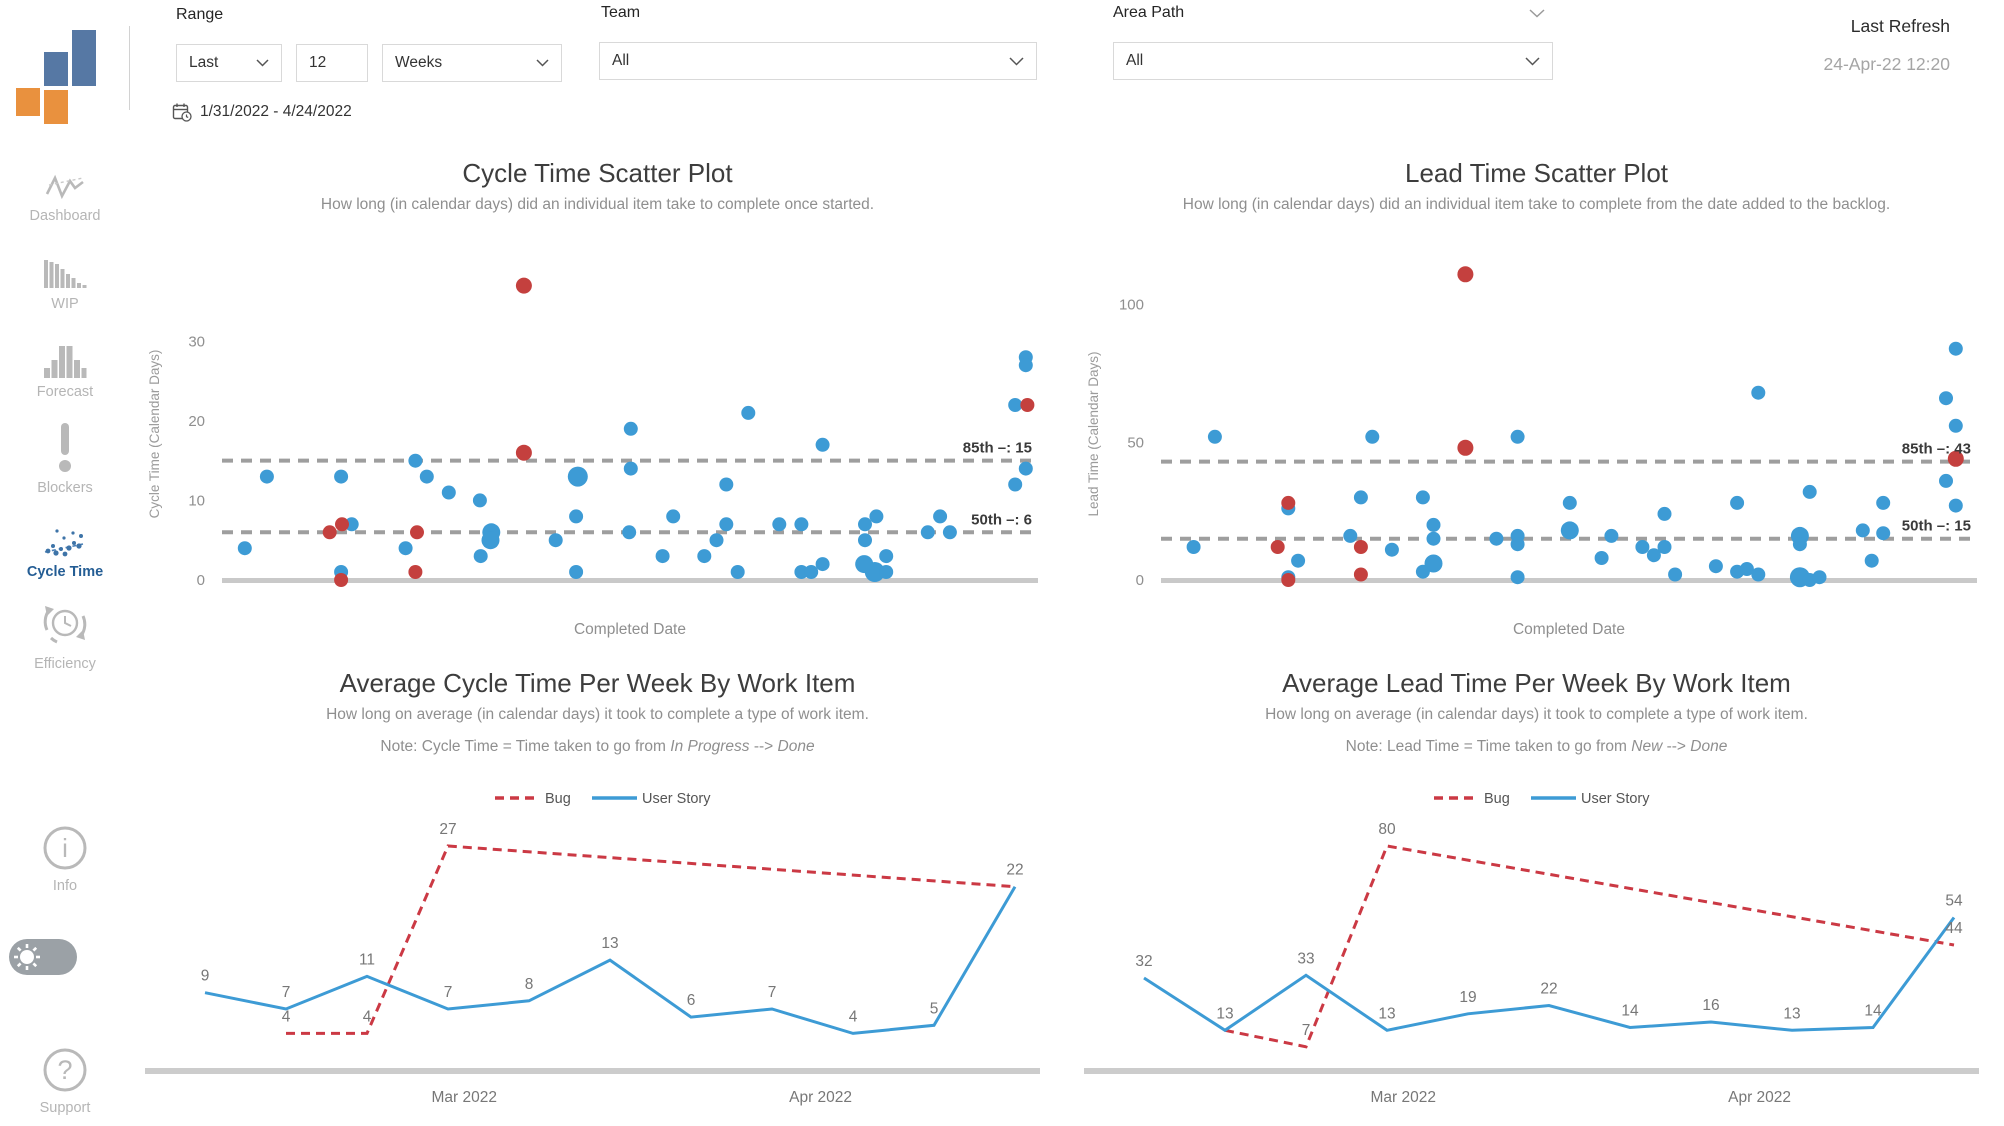 This screenshot has width=2004, height=1126. I want to click on sidebar-item-cycle-time: Cycle Time, so click(65, 552).